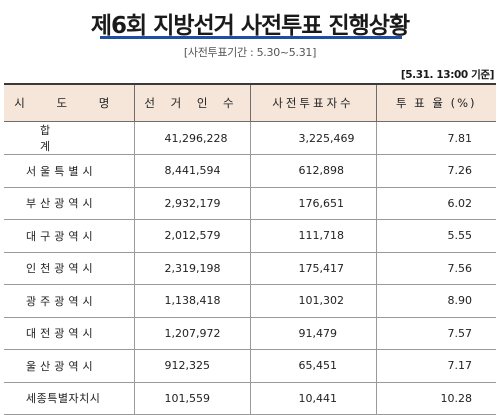 This screenshot has width=500, height=415. What do you see at coordinates (69, 171) in the screenshot?
I see `region-cell: 서울특별시` at bounding box center [69, 171].